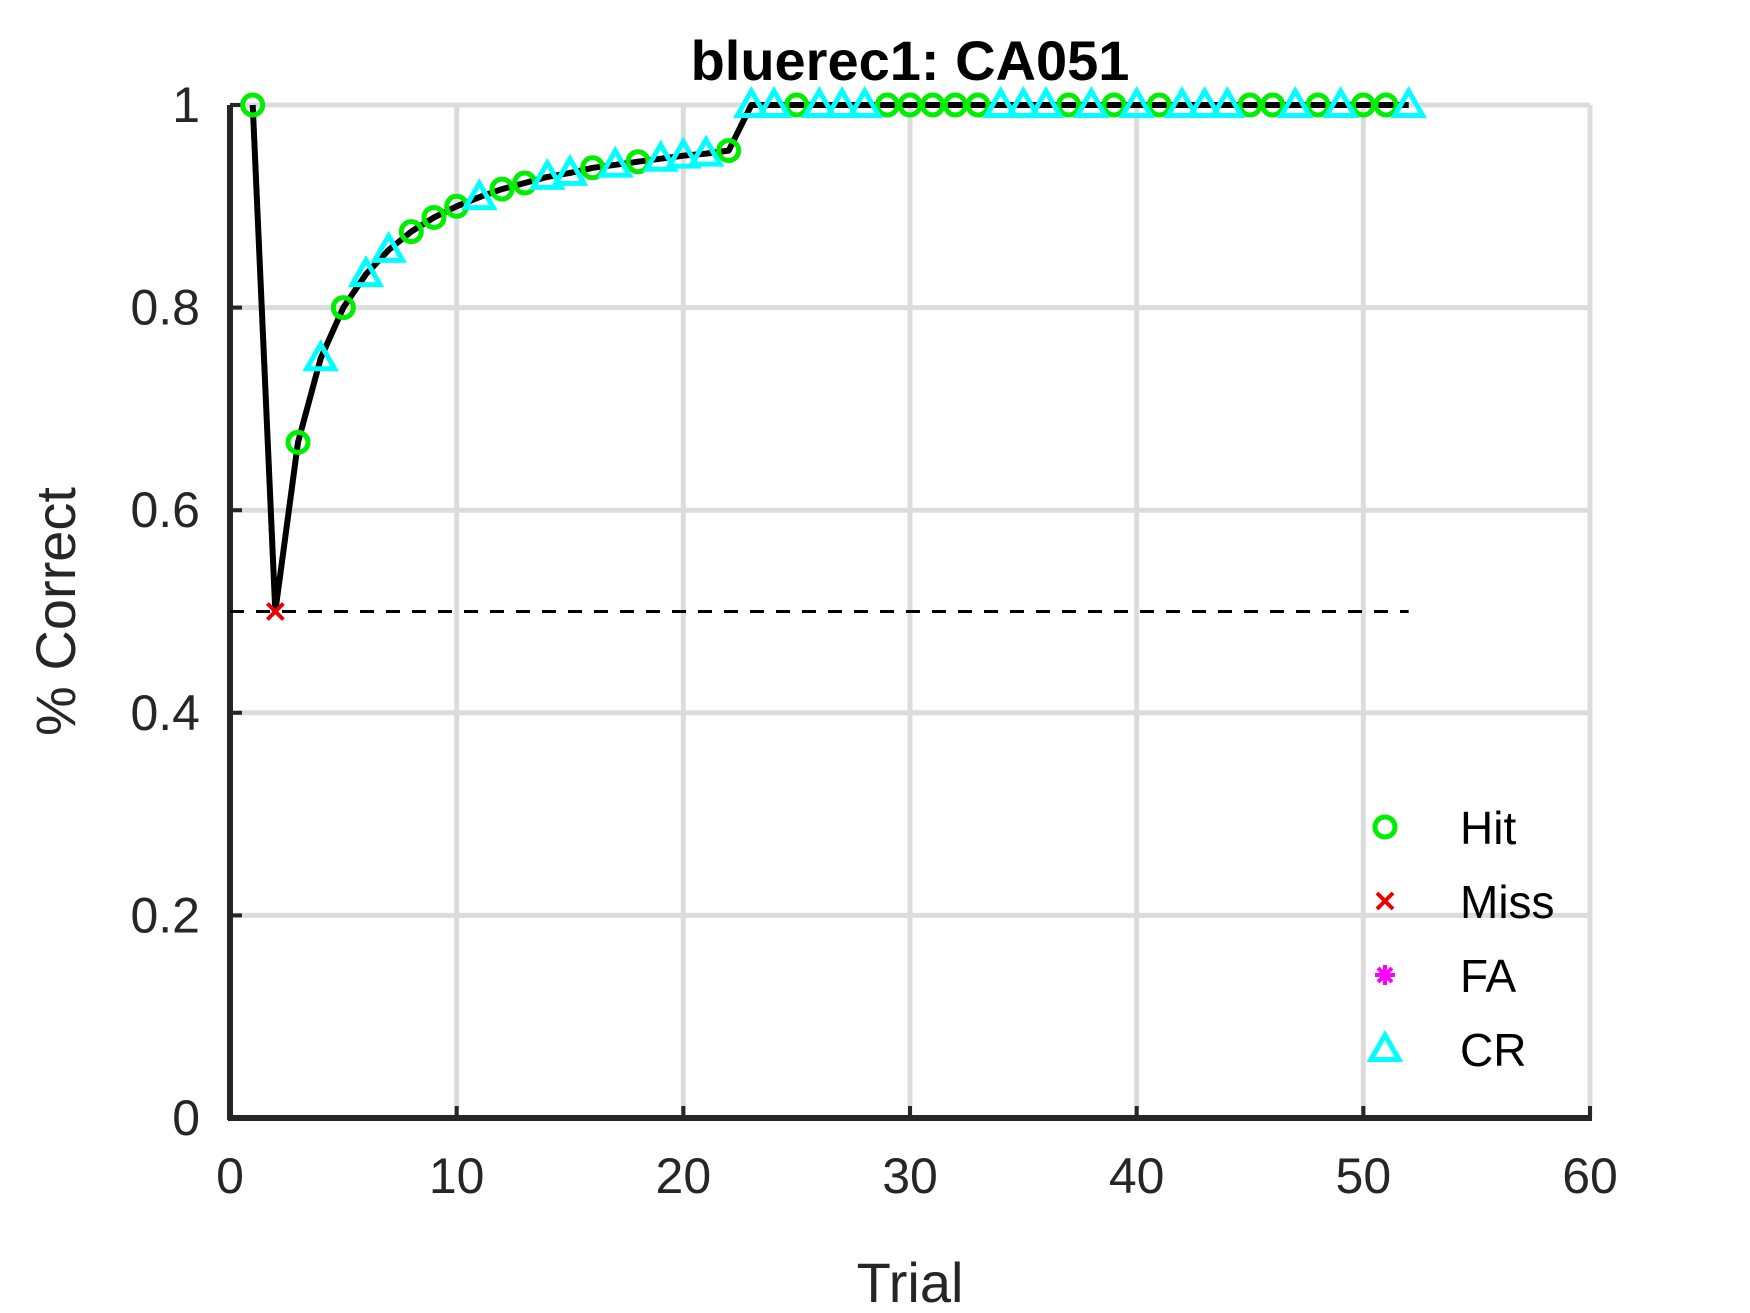  What do you see at coordinates (230, 1176) in the screenshot?
I see `x-tick-label: 0` at bounding box center [230, 1176].